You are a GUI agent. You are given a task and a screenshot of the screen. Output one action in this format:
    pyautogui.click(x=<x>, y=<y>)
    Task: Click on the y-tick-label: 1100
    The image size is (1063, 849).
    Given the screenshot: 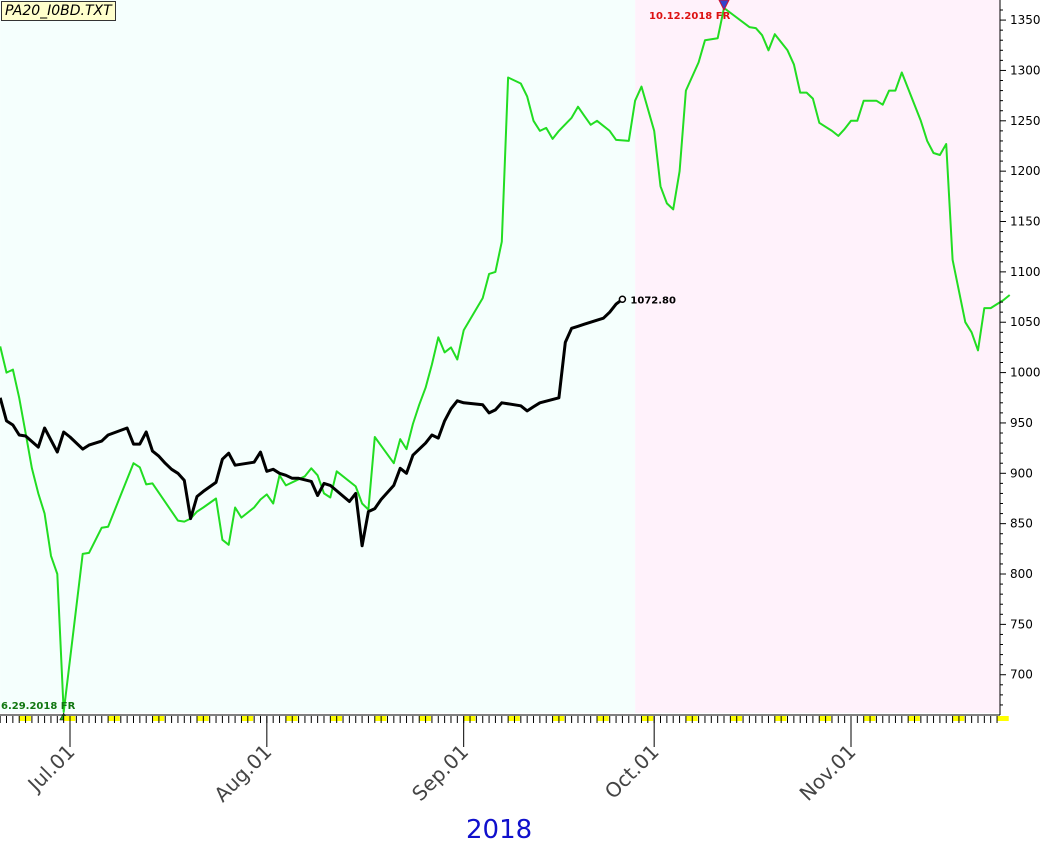 What is the action you would take?
    pyautogui.click(x=1025, y=272)
    